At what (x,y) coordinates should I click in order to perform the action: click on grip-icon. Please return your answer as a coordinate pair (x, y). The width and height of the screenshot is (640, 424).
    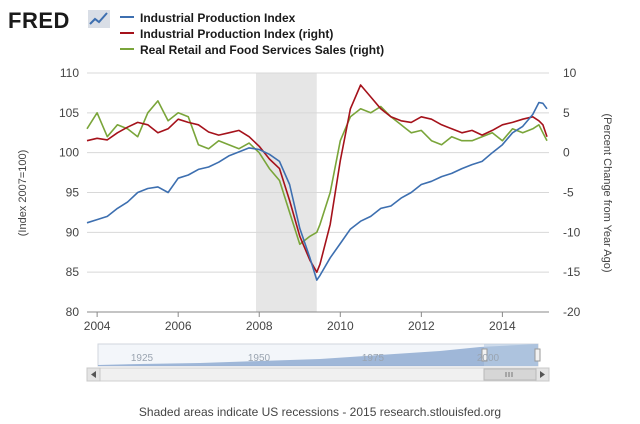
    Looking at the image, I should click on (509, 374).